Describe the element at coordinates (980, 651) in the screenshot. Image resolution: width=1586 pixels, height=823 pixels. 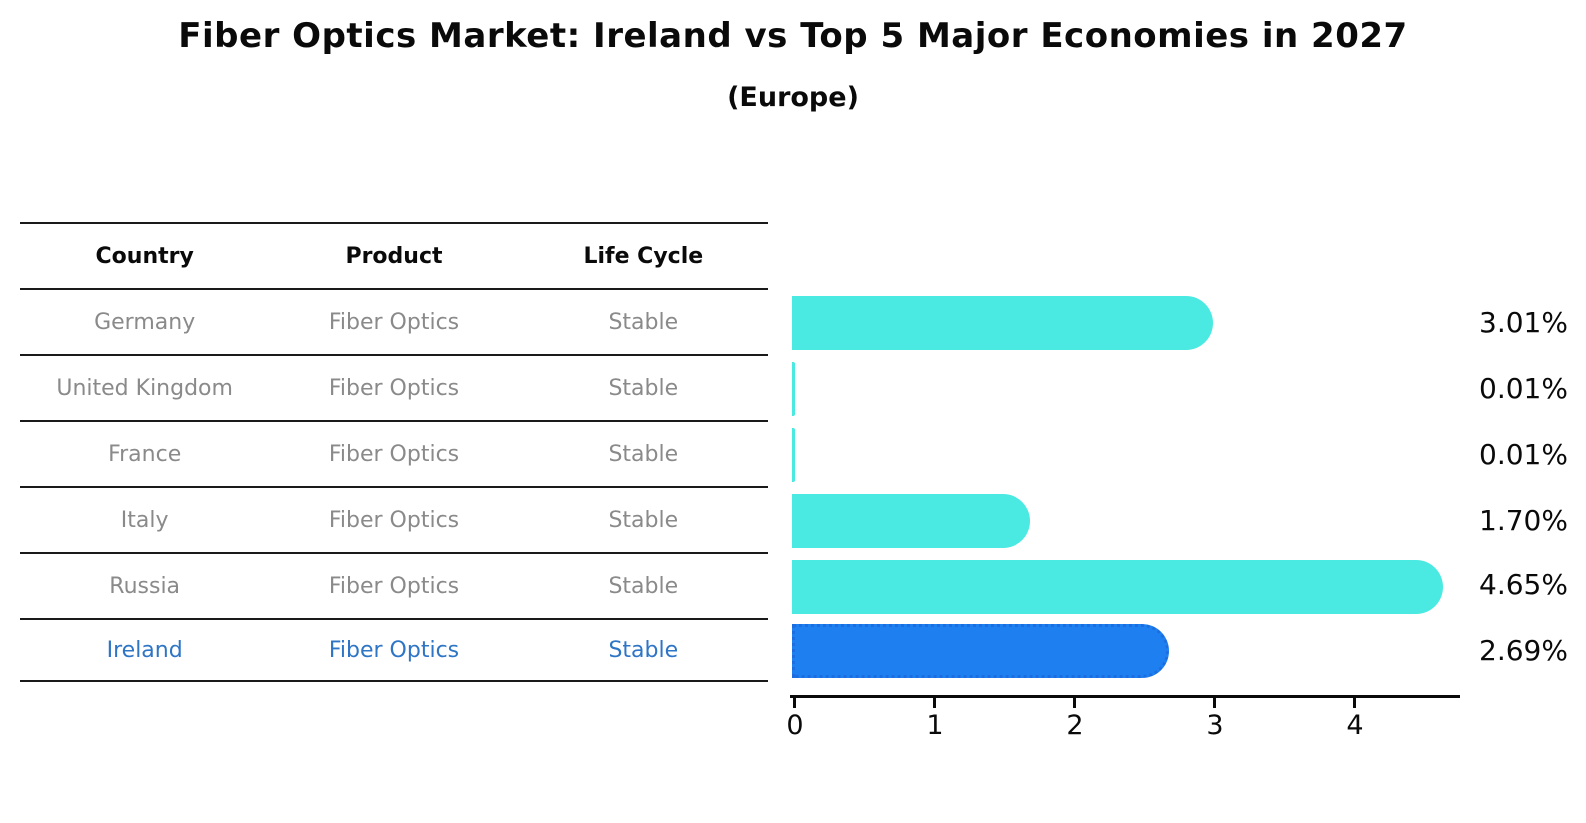
I see `bar-ireland-highlight` at that location.